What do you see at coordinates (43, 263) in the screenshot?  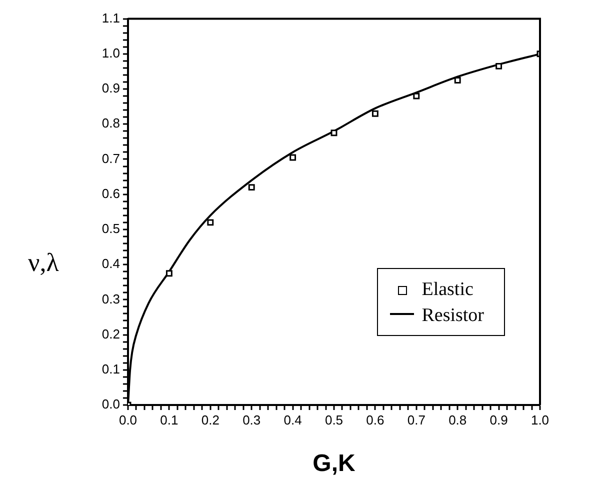 I see `y-axis-title: ν,λ` at bounding box center [43, 263].